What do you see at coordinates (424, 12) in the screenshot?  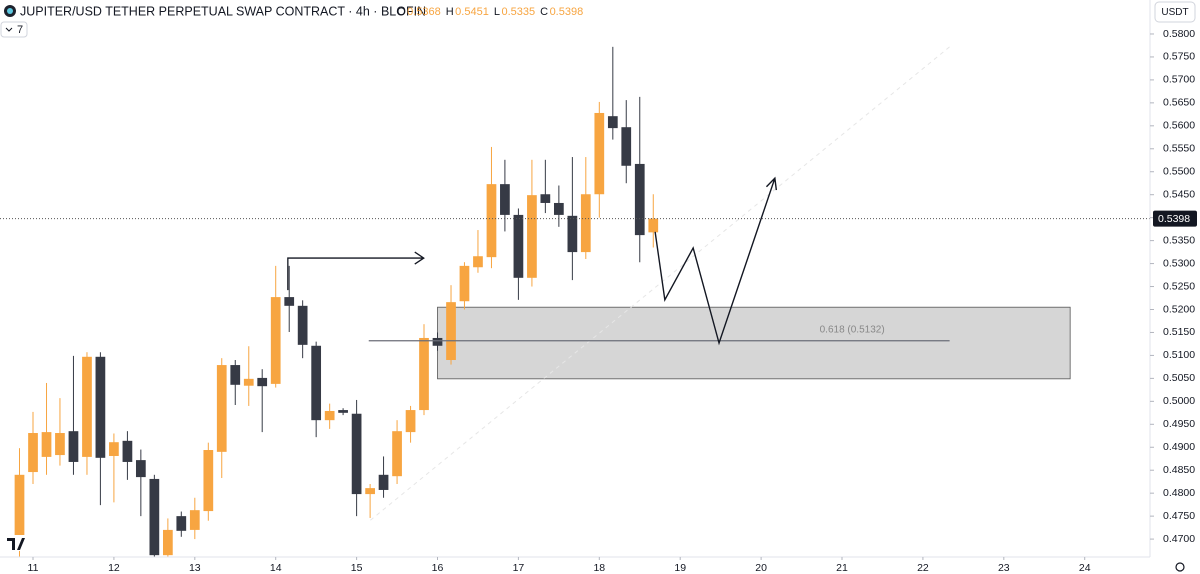 I see `ohlc-value: 0.5368` at bounding box center [424, 12].